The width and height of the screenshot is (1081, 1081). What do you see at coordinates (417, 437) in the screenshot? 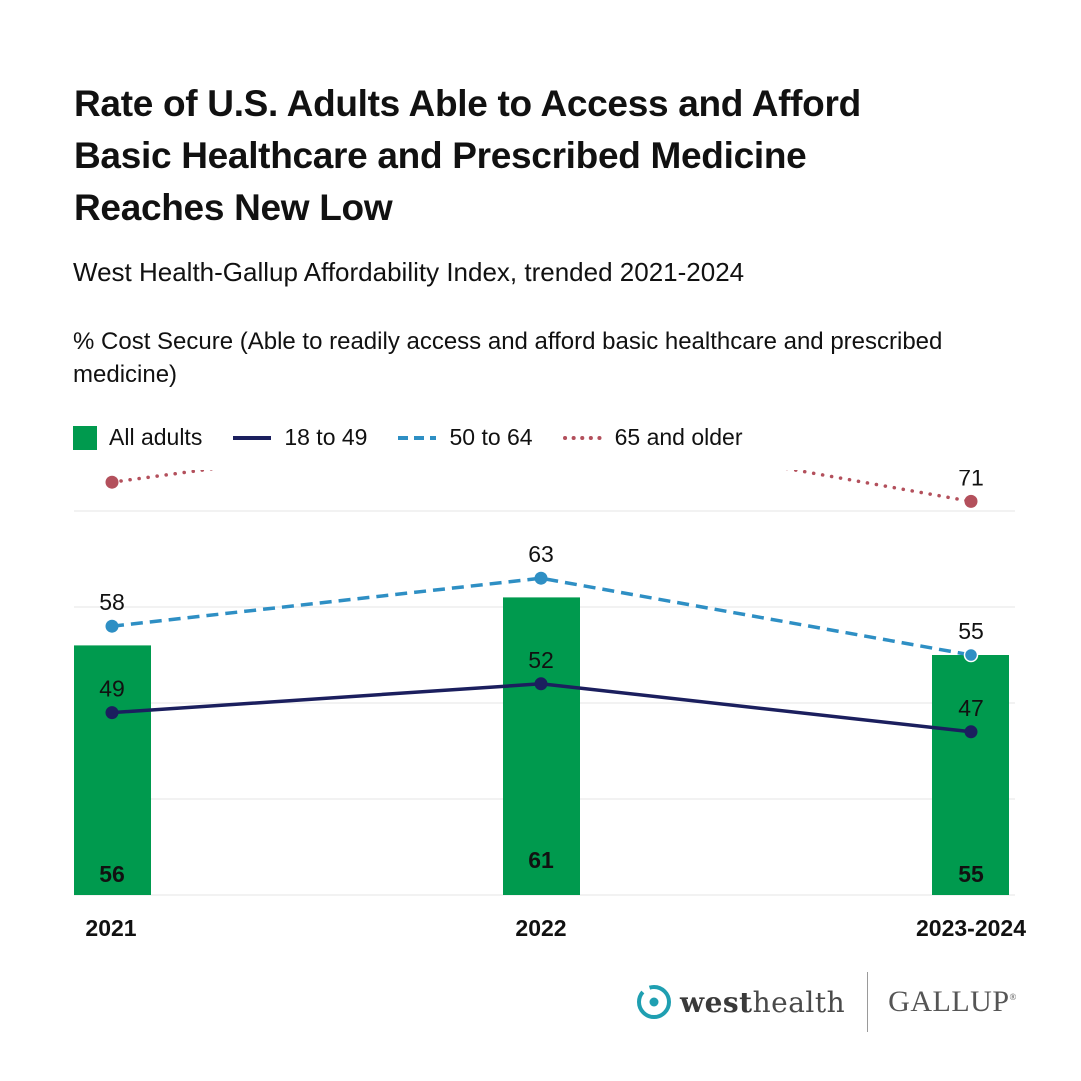
I see `legend-swatch-dashed-line` at bounding box center [417, 437].